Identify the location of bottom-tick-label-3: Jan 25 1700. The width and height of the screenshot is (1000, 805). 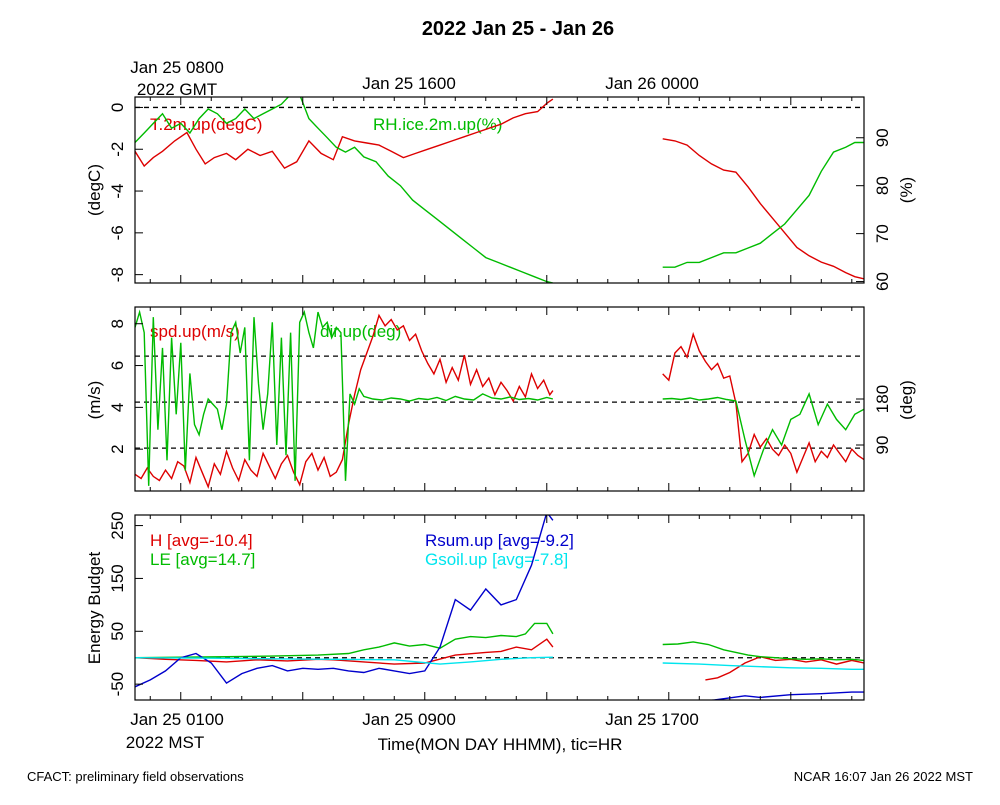
(652, 719).